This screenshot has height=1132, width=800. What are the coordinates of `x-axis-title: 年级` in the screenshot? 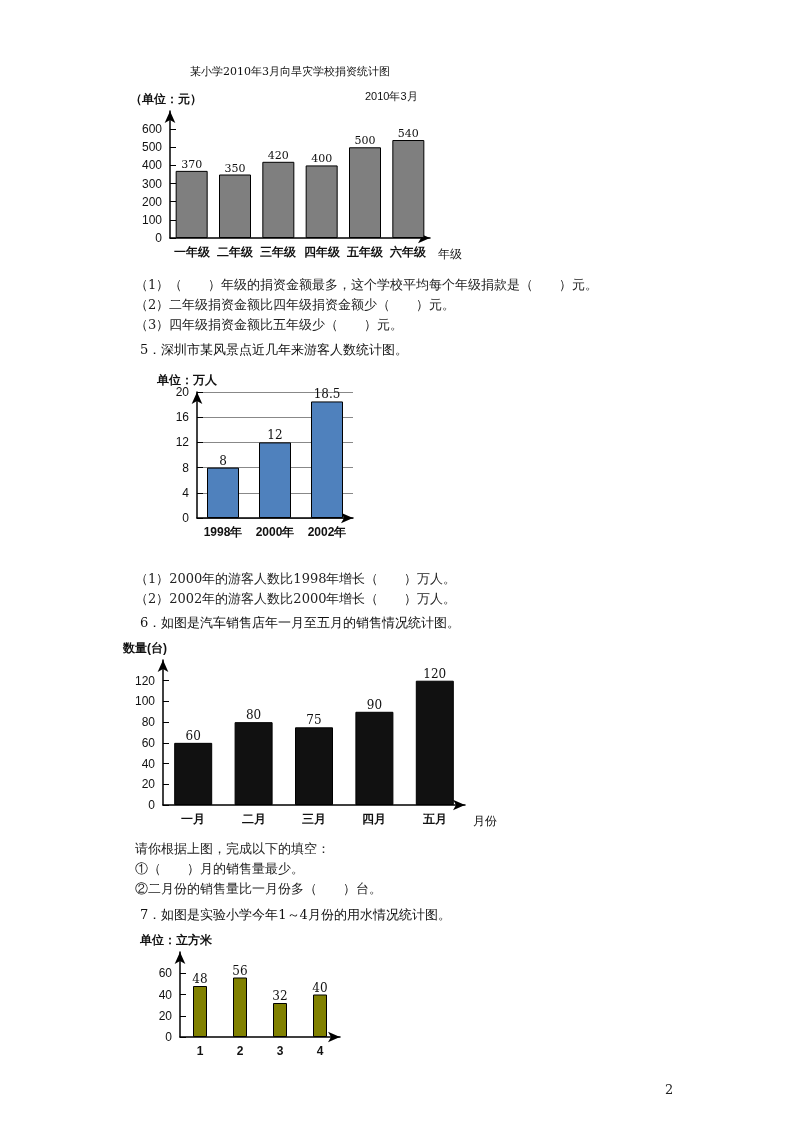 It's located at (450, 254).